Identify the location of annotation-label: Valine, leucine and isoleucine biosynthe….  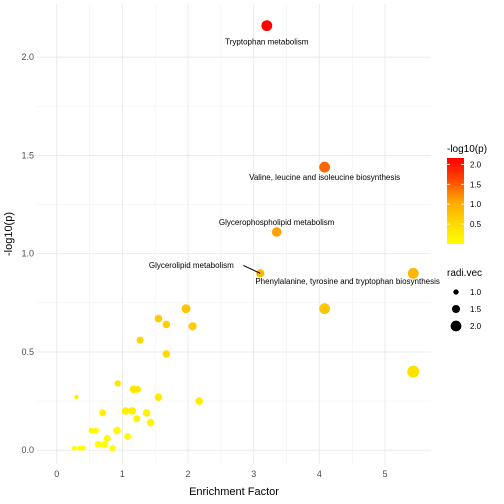
(324, 177).